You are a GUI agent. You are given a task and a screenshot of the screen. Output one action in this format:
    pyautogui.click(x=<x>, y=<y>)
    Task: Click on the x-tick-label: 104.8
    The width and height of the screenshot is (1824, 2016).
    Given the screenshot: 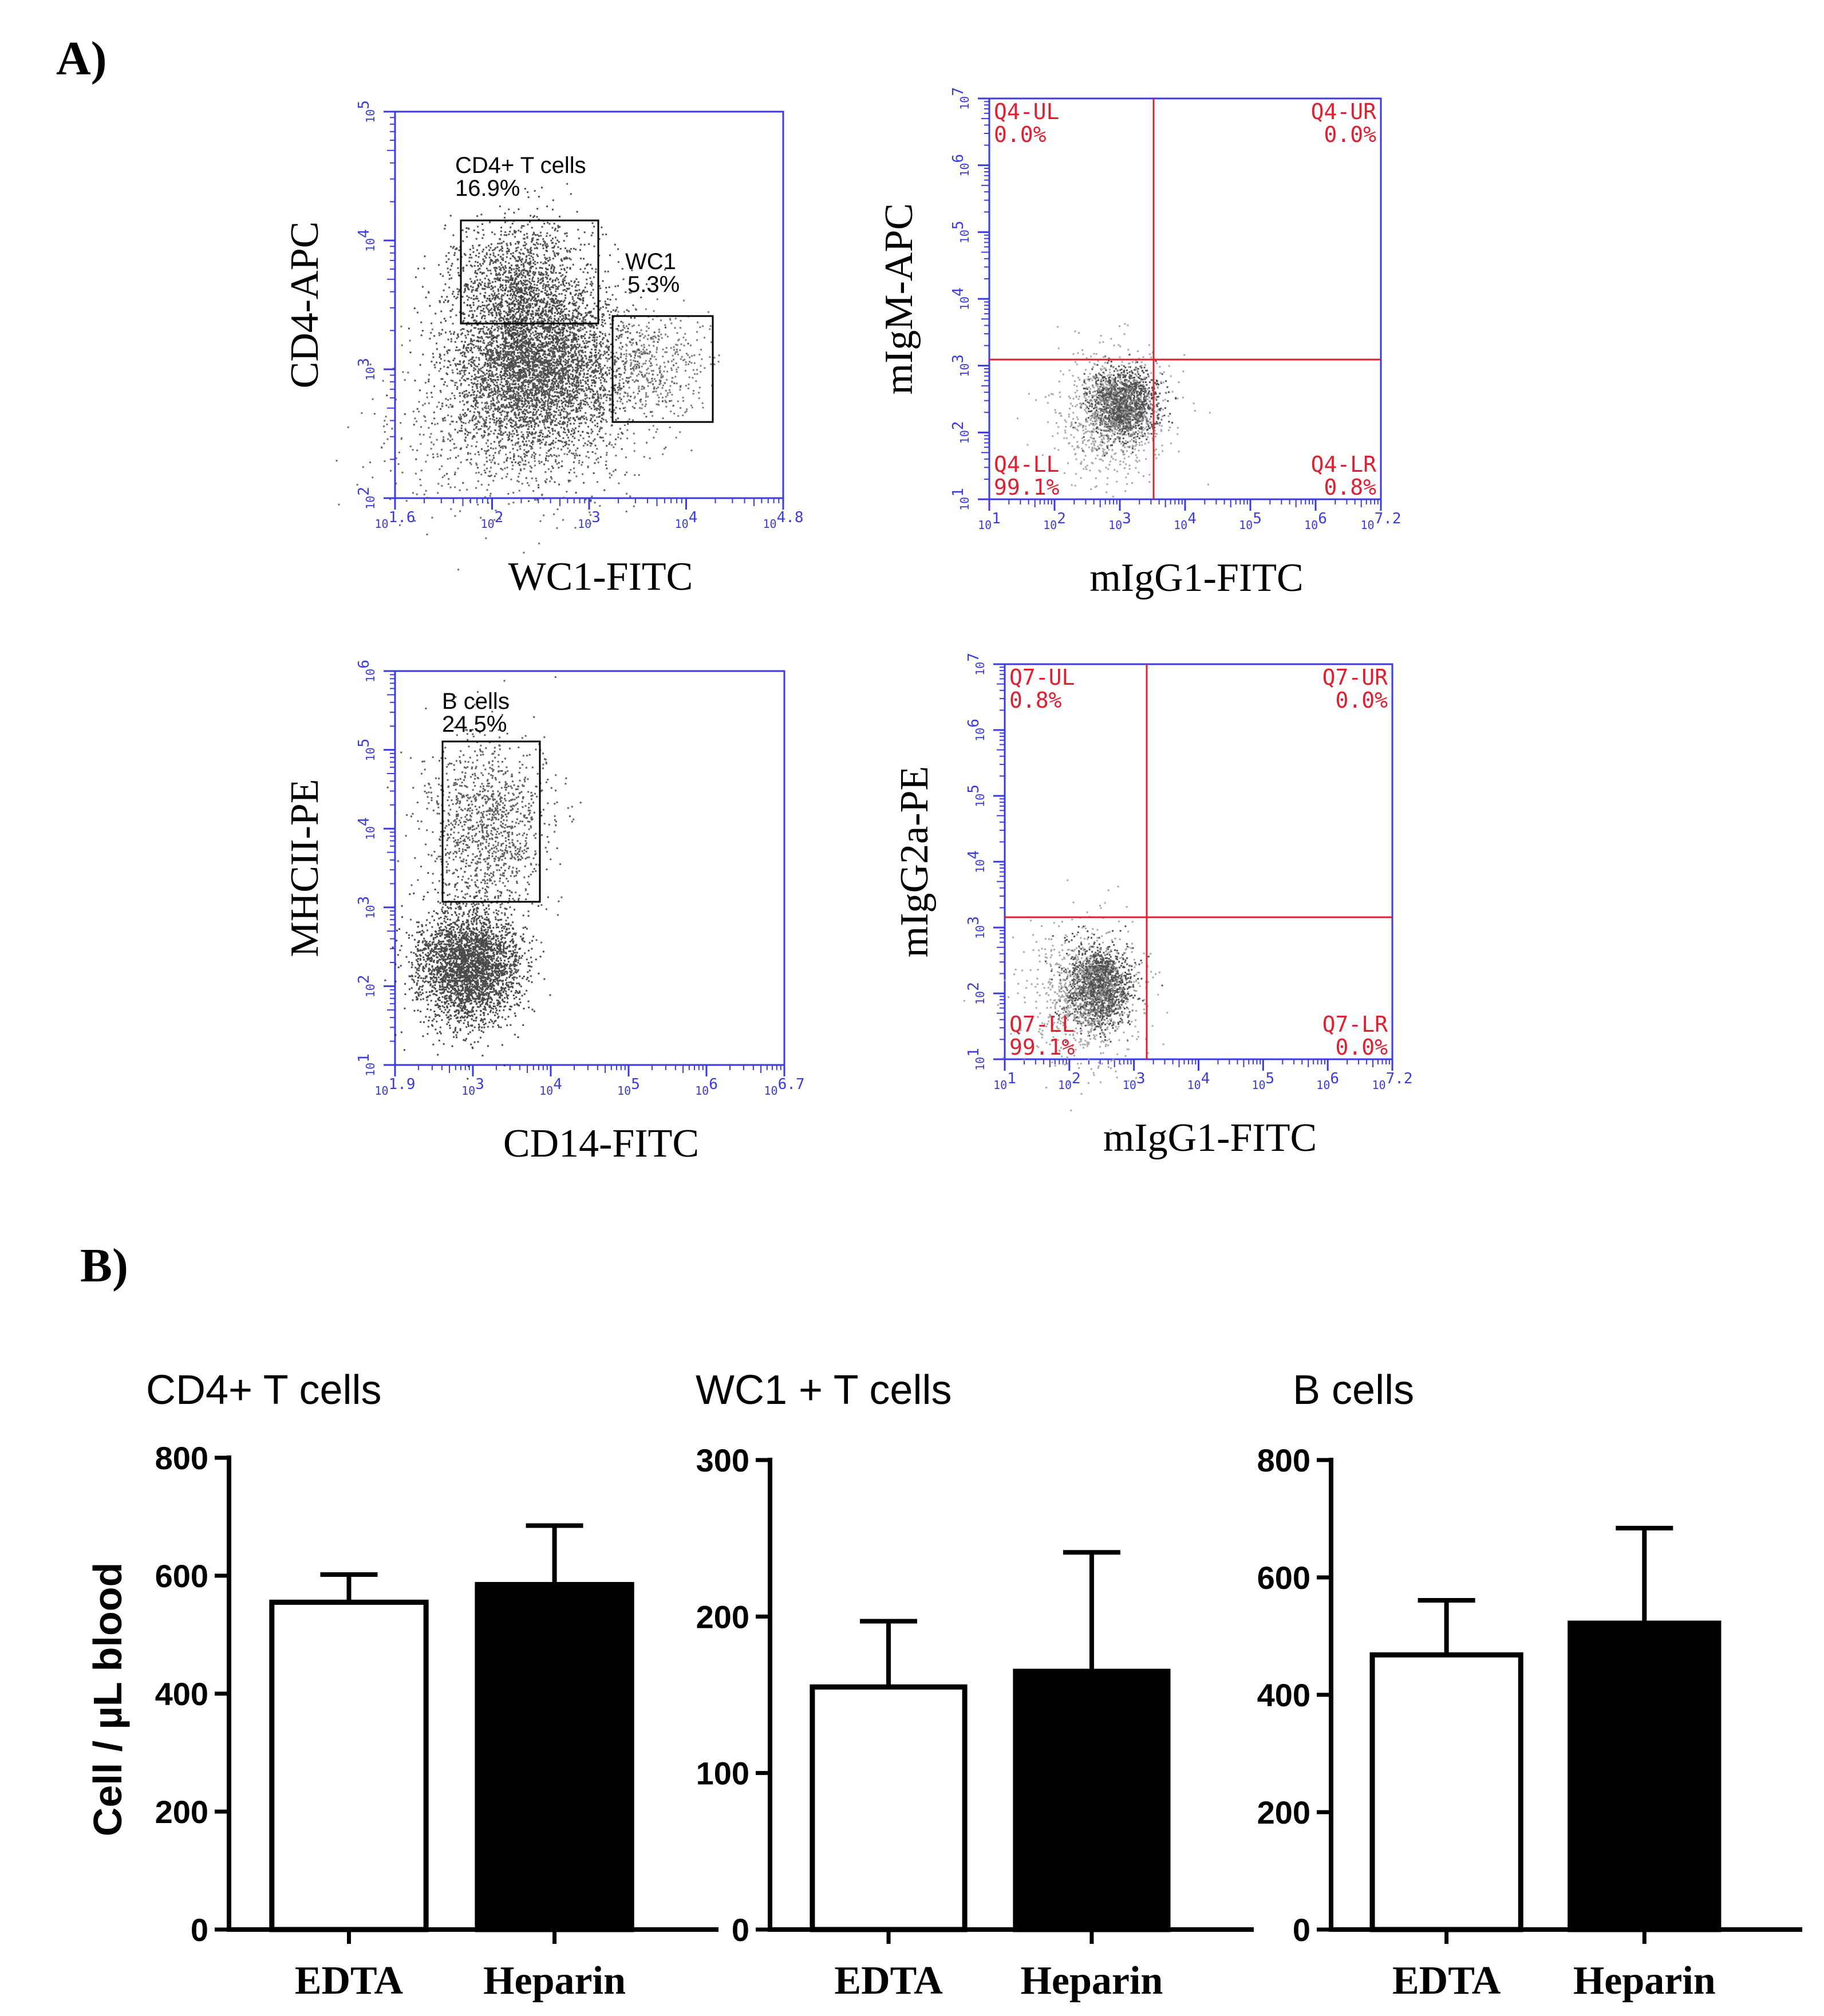 What is the action you would take?
    pyautogui.click(x=783, y=520)
    